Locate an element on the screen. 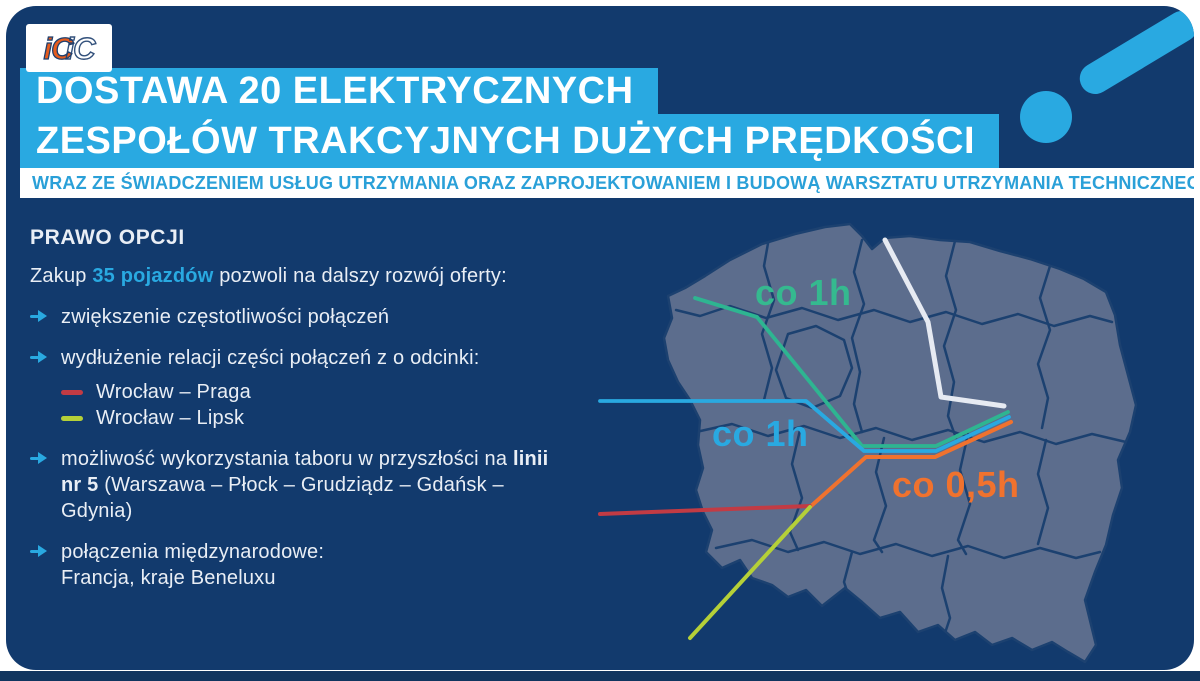 Image resolution: width=1200 pixels, height=681 pixels. bullet-line5-bold: linii nr 5 is located at coordinates (305, 472).